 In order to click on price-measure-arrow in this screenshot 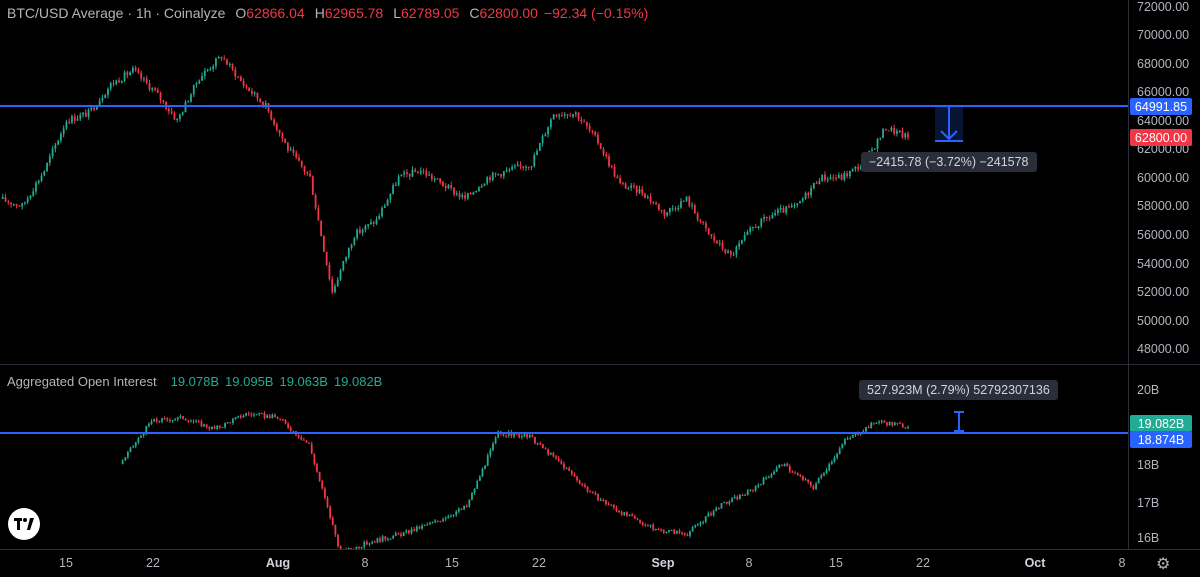, I will do `click(949, 124)`.